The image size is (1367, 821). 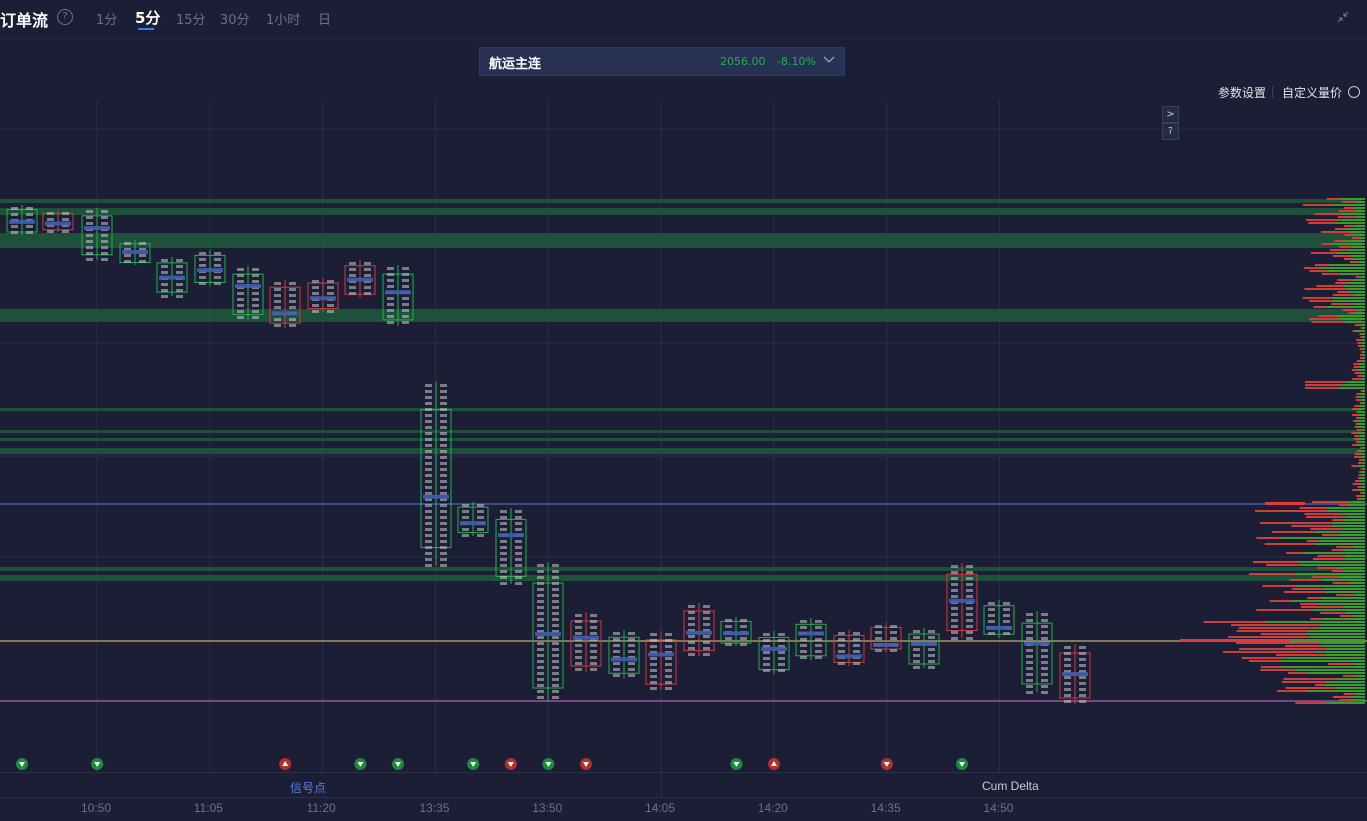 I want to click on candle-body, so click(x=699, y=631).